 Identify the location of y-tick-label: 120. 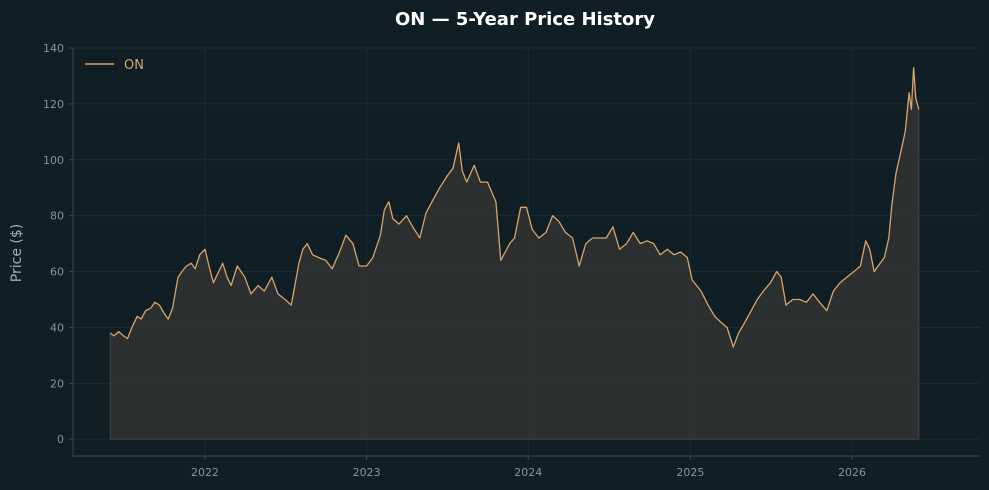
(53, 104).